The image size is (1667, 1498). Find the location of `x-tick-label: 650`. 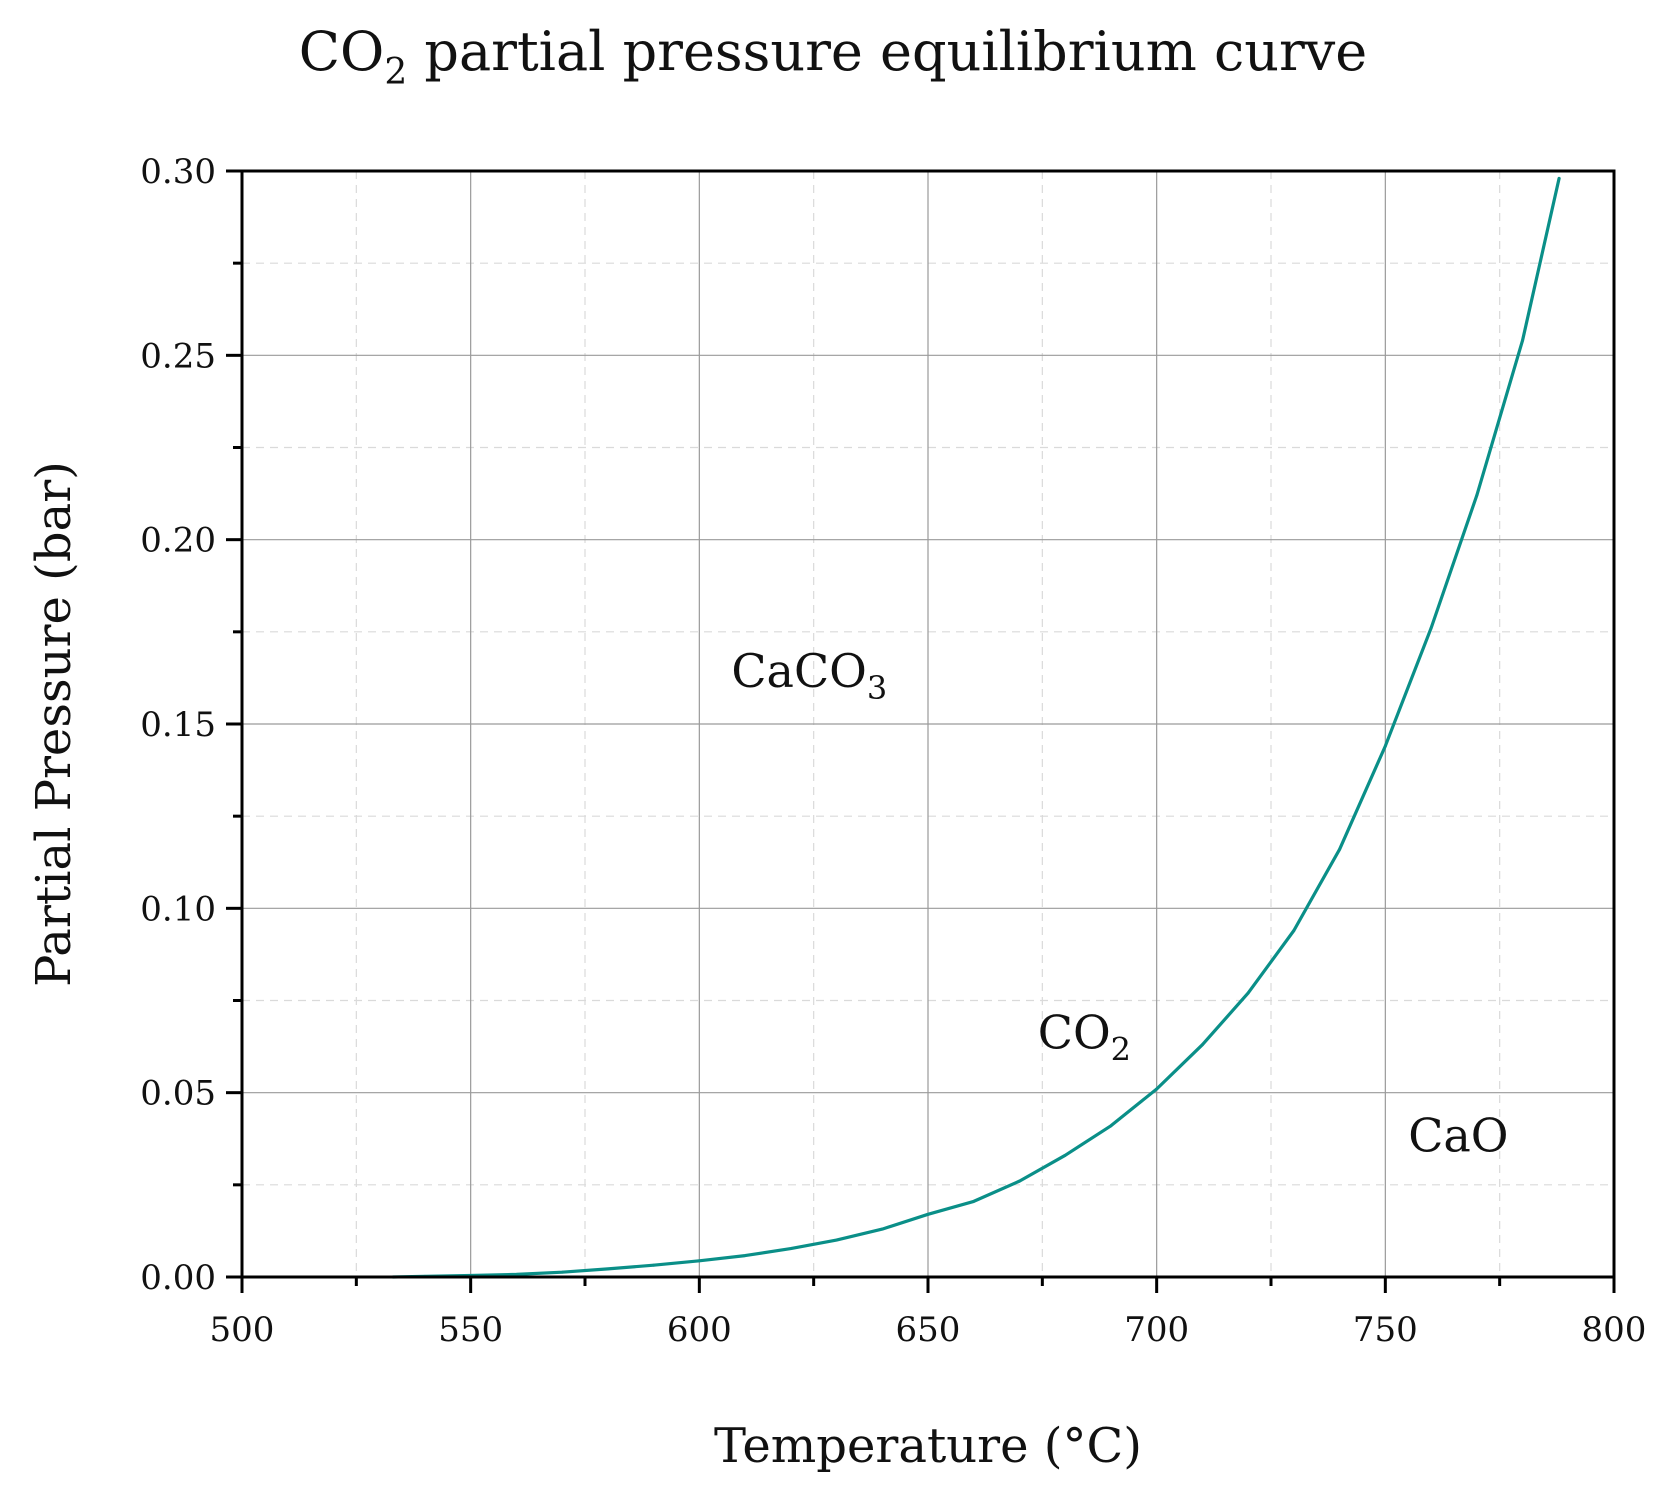

x-tick-label: 650 is located at coordinates (928, 1330).